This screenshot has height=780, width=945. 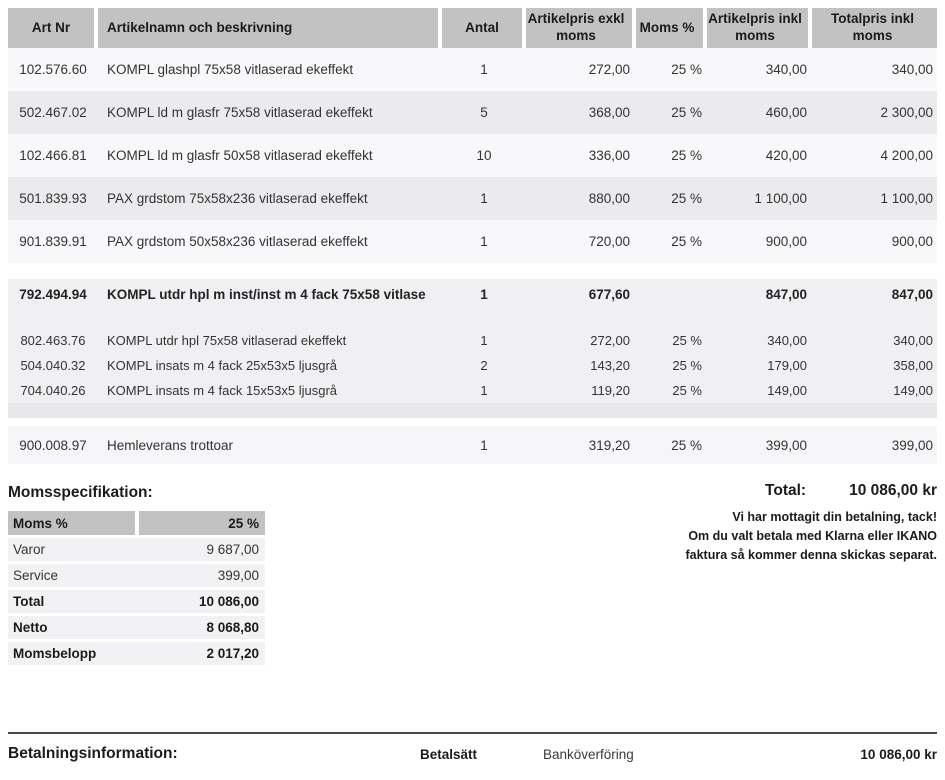 What do you see at coordinates (93, 753) in the screenshot?
I see `payment-information-title: Betalningsinformation:` at bounding box center [93, 753].